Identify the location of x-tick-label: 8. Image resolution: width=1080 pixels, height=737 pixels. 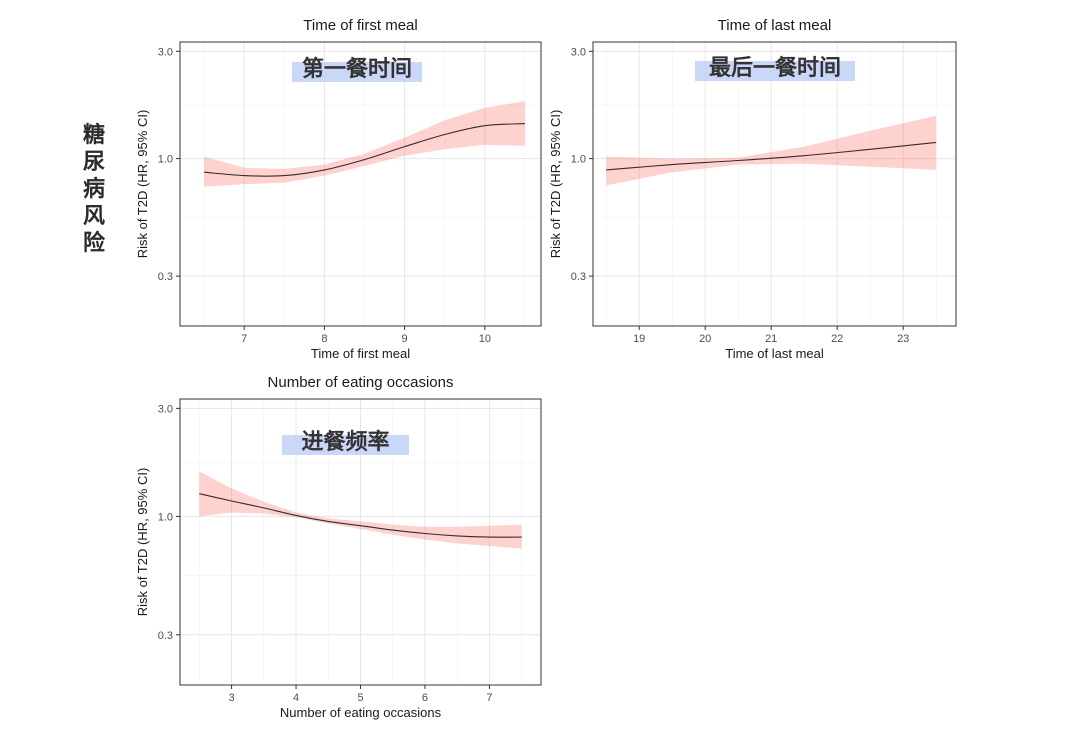
(324, 339).